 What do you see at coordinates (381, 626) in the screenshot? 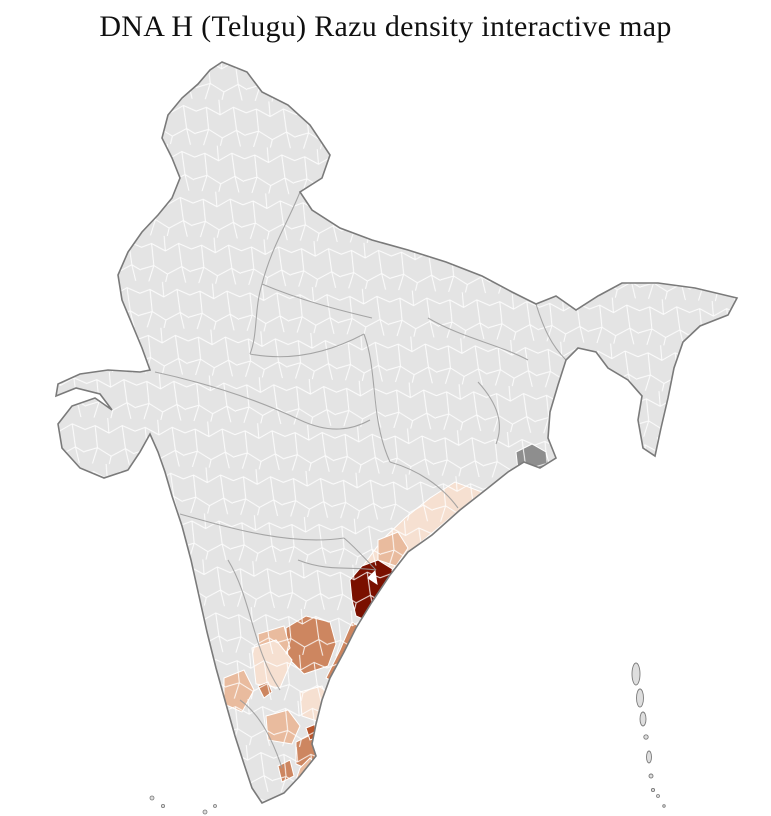
I see `district-hotspot-south-of-dark` at bounding box center [381, 626].